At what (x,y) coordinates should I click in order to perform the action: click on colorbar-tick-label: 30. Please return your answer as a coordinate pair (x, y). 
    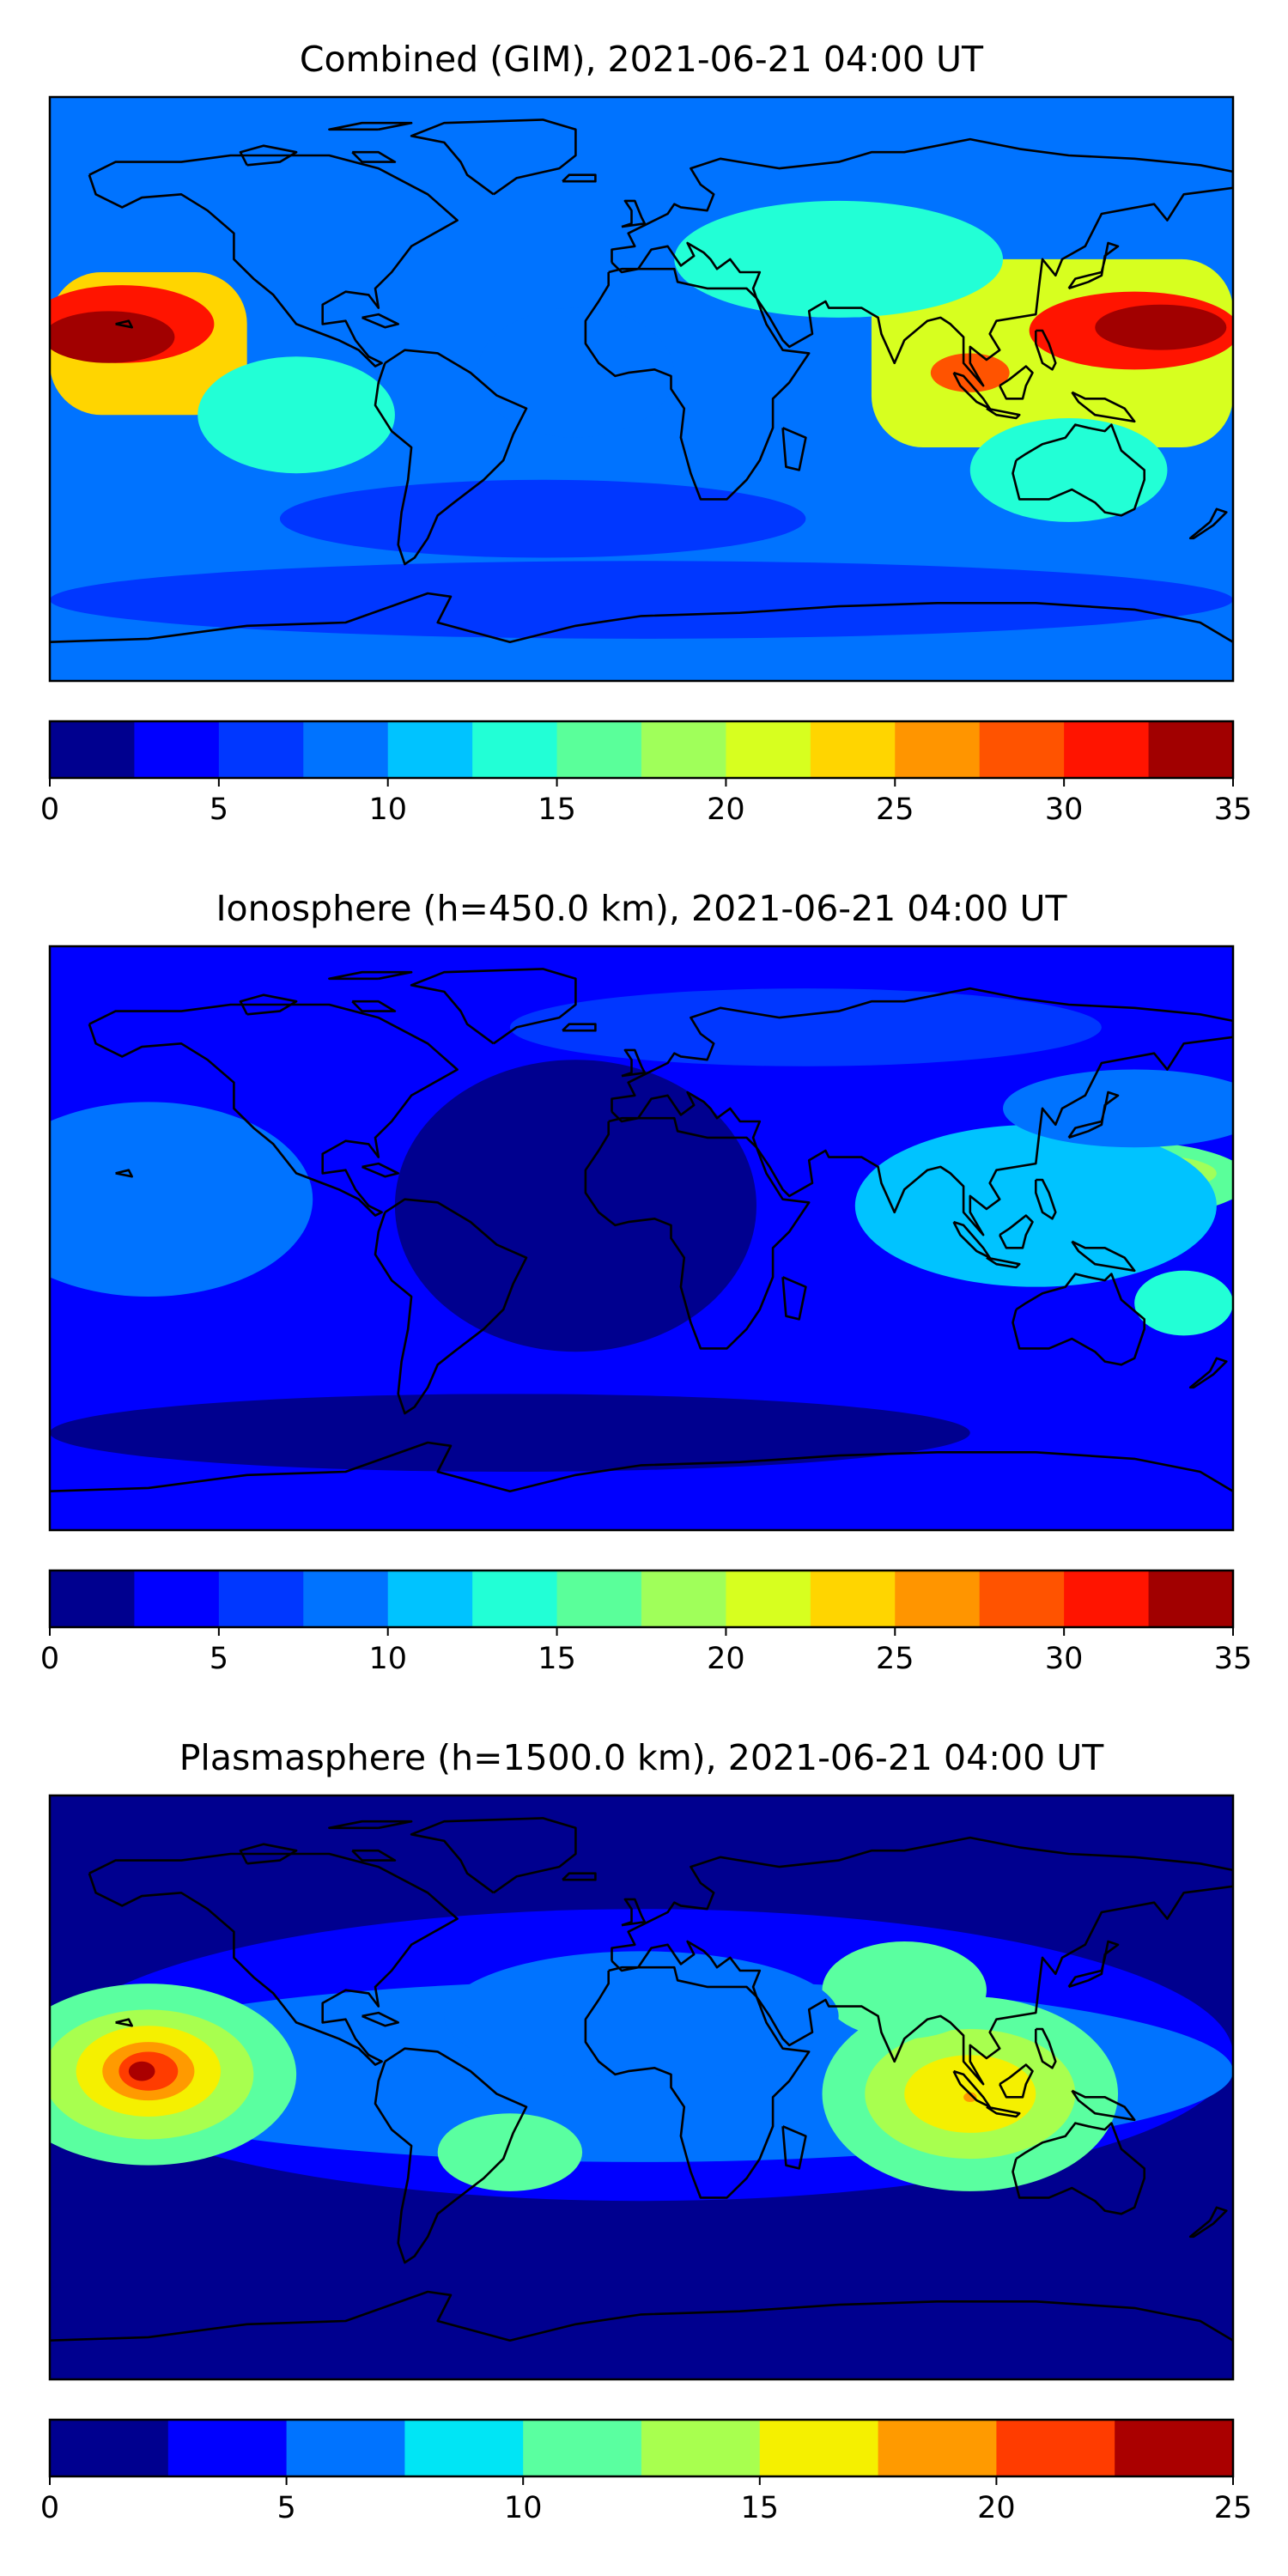
    Looking at the image, I should click on (1064, 1659).